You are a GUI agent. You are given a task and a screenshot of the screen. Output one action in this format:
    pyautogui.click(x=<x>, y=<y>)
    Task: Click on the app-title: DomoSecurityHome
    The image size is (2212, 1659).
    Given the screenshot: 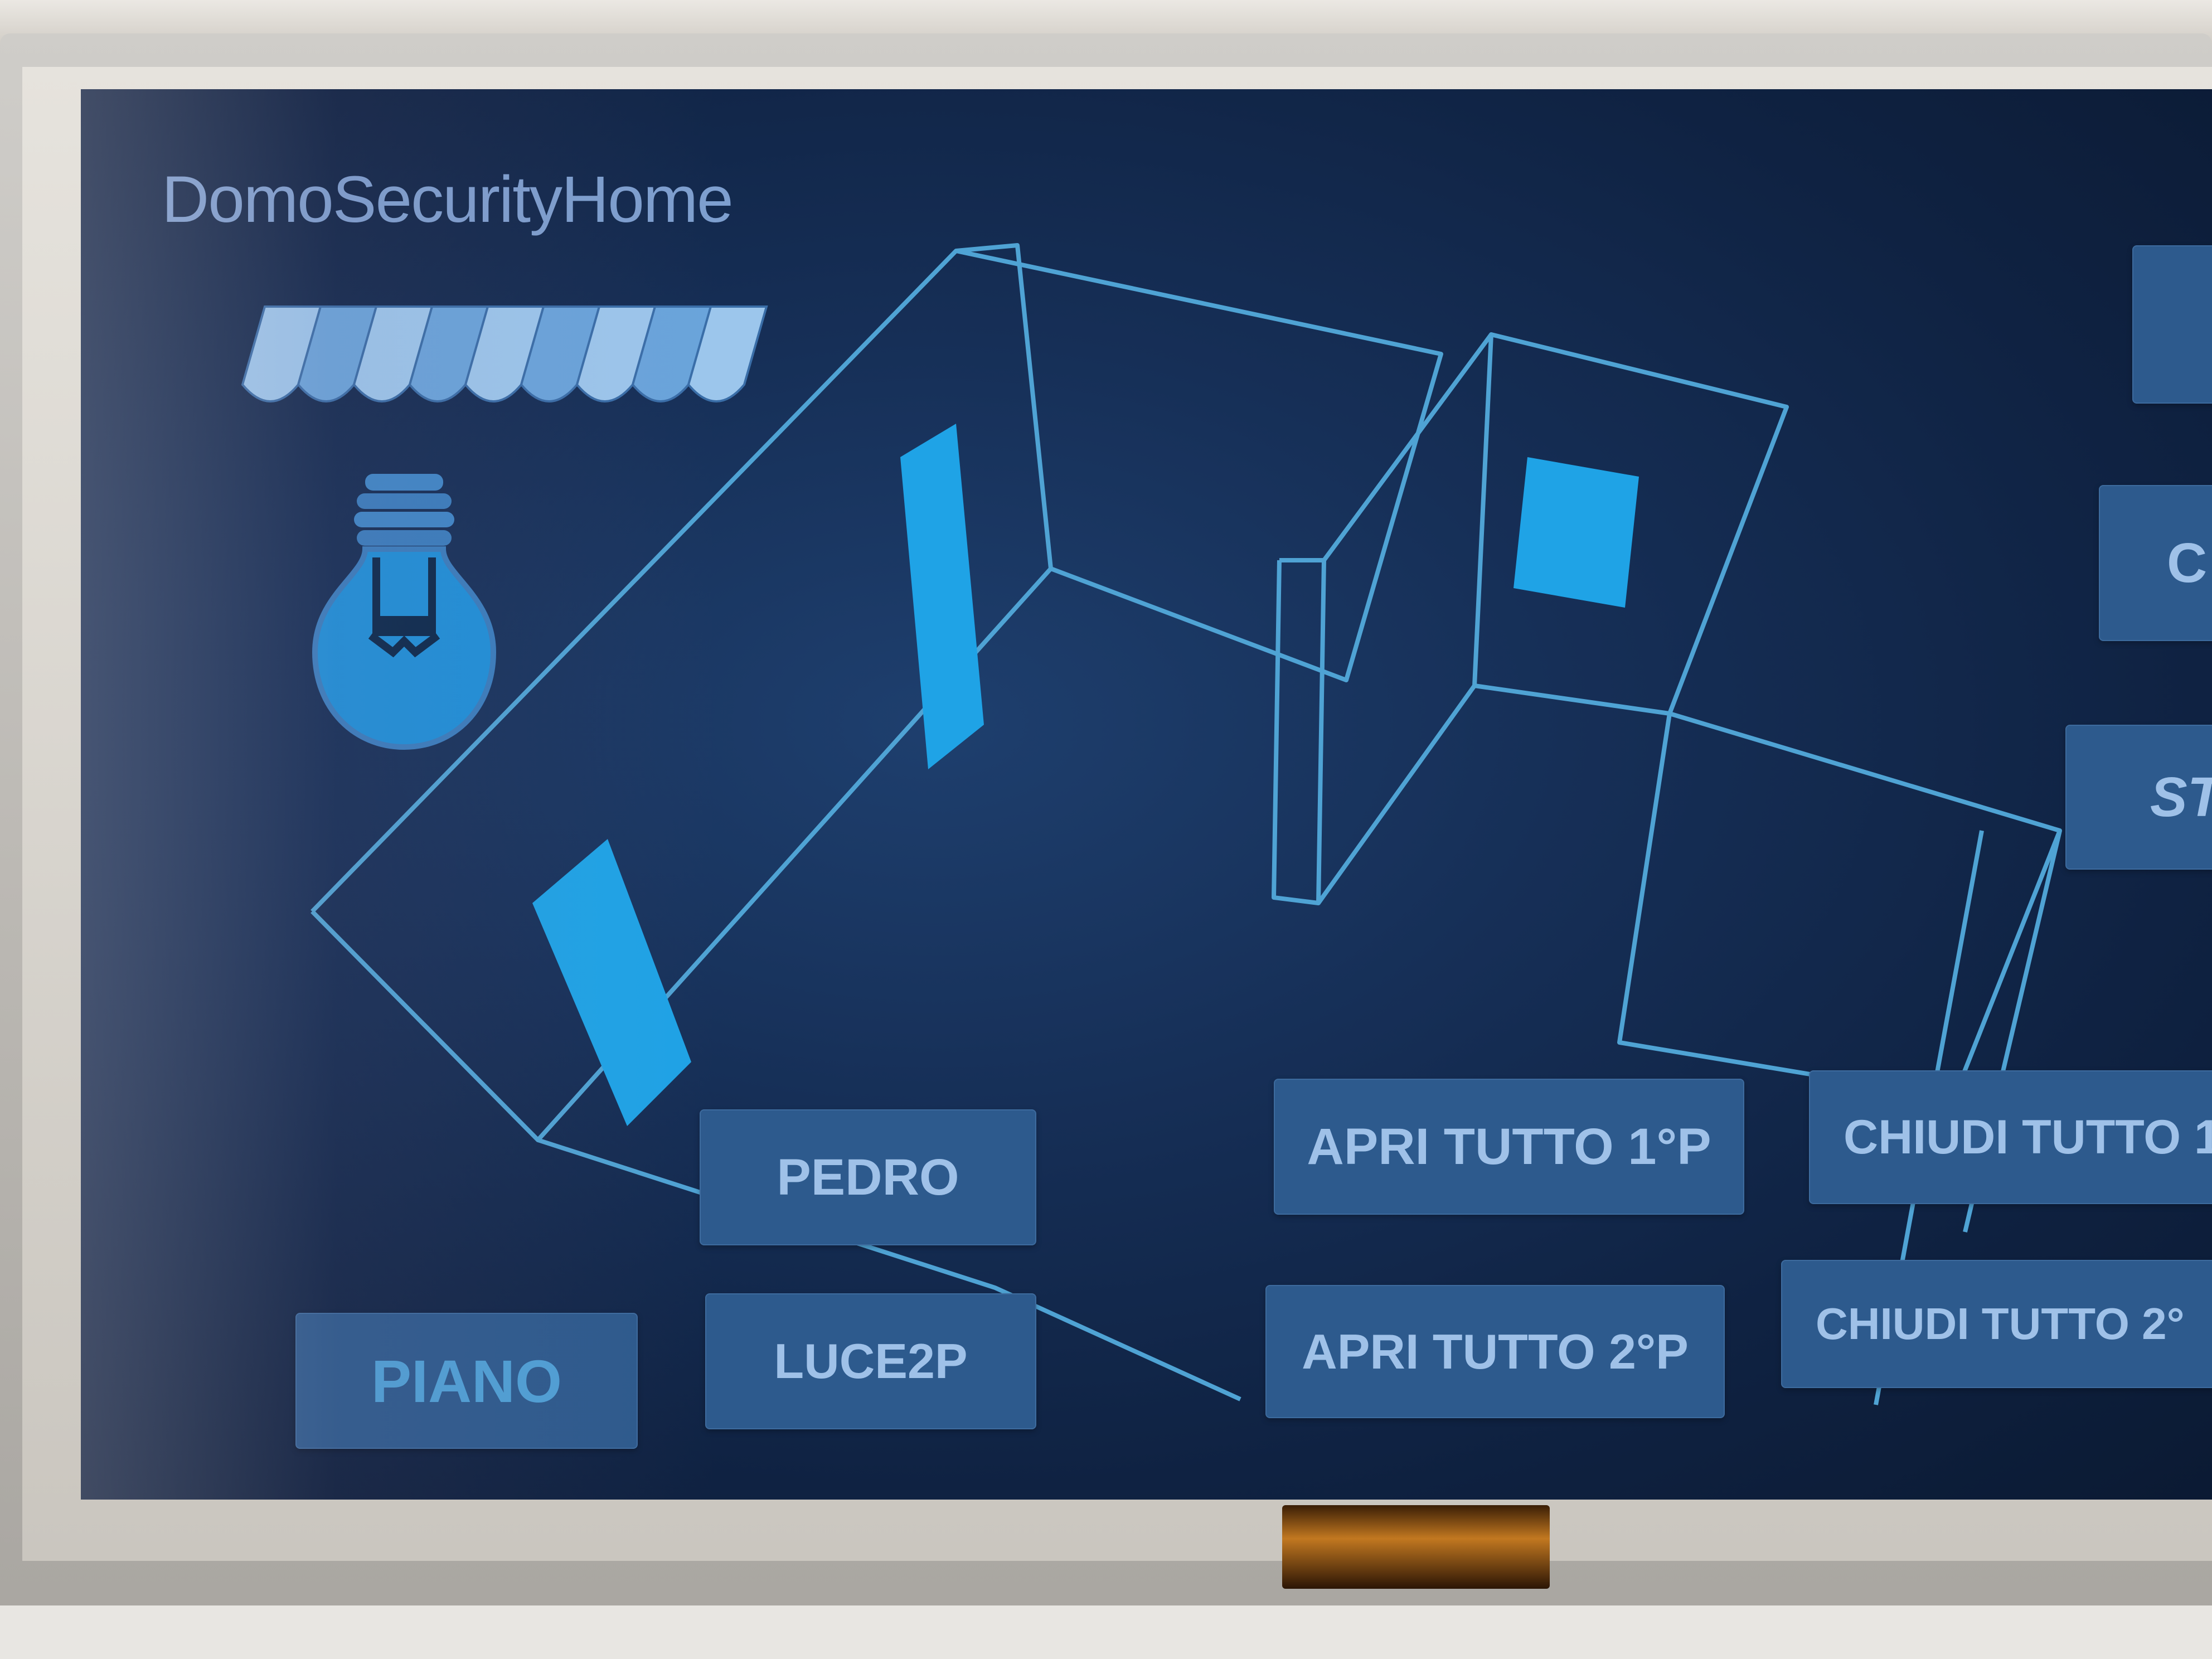 What is the action you would take?
    pyautogui.click(x=448, y=199)
    